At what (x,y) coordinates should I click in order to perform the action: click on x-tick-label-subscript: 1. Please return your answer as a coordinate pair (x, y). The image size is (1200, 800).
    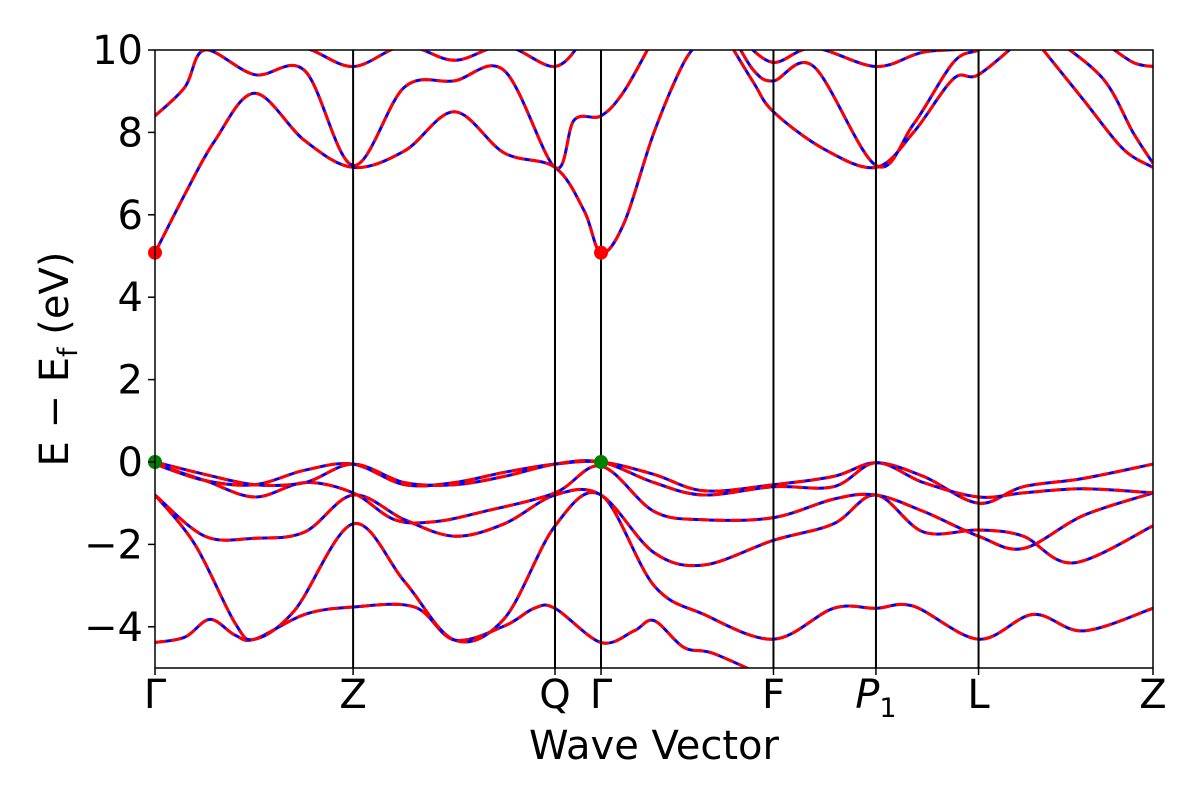
    Looking at the image, I should click on (887, 708).